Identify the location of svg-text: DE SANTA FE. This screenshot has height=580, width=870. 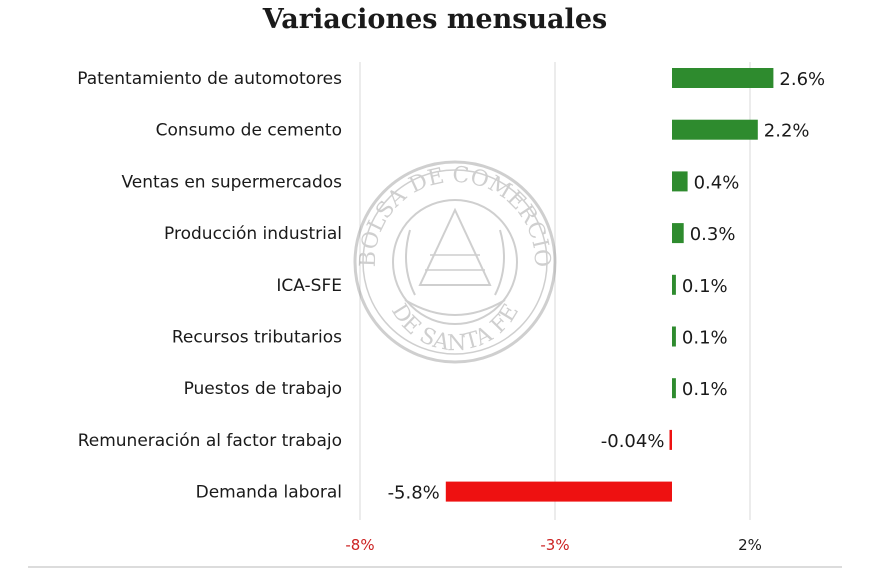
(455, 328).